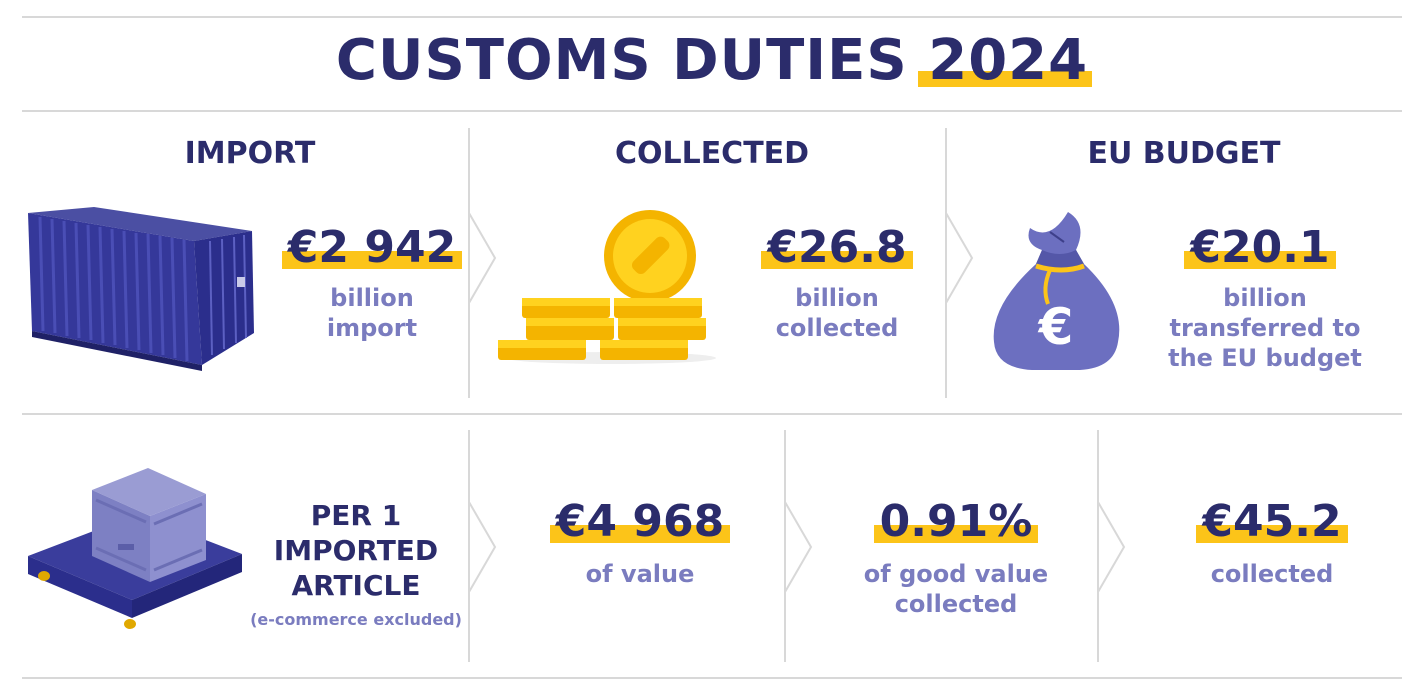  I want to click on per-article-collected-value: €45.2, so click(1272, 521).